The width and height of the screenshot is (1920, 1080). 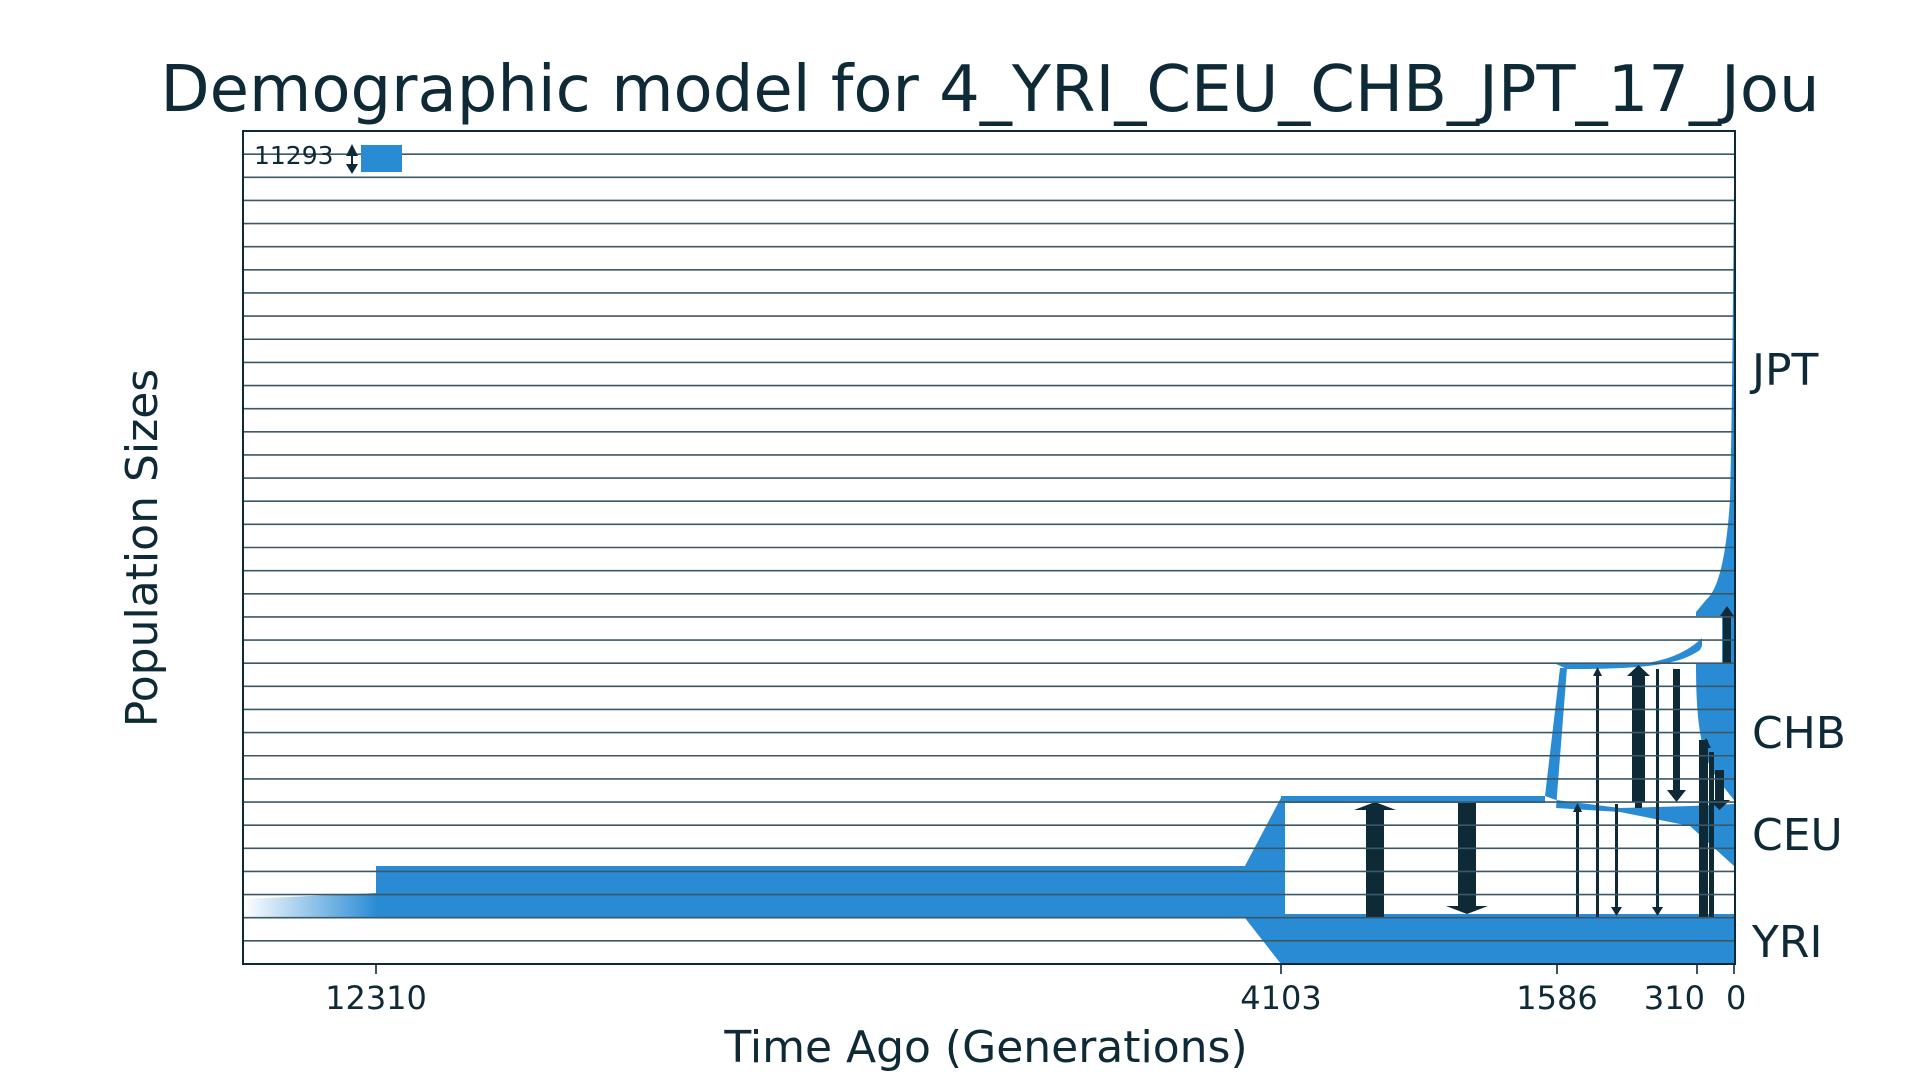 I want to click on population-label-yri: YRI, so click(x=1786, y=942).